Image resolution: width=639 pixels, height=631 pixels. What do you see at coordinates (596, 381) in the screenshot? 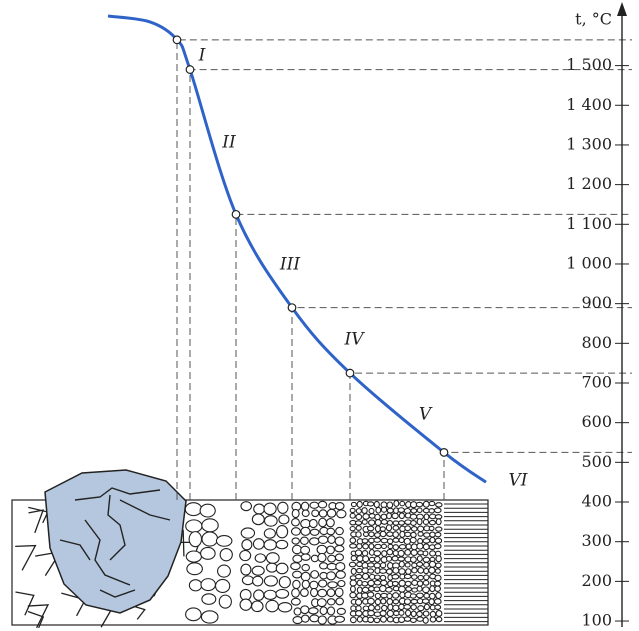
I see `y-tick-label: 700` at bounding box center [596, 381].